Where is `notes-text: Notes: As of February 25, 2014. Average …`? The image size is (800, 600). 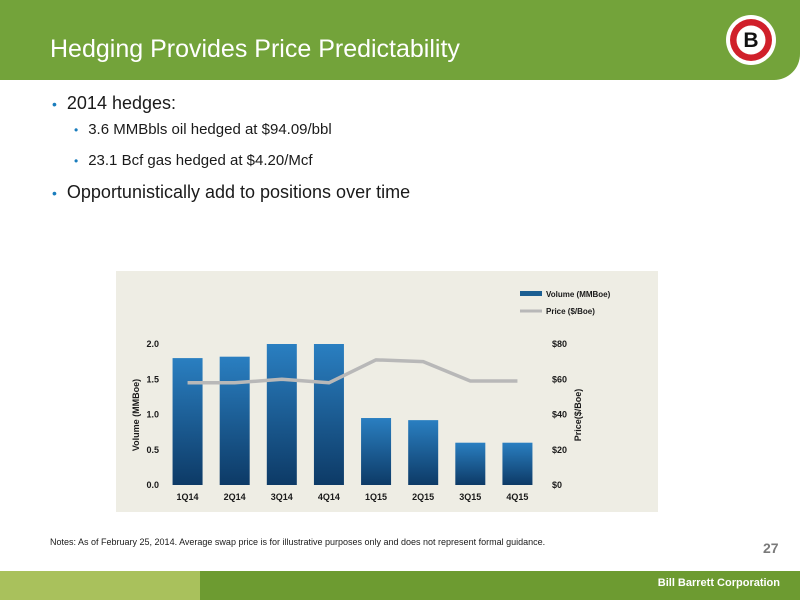
notes-text: Notes: As of February 25, 2014. Average … is located at coordinates (298, 542).